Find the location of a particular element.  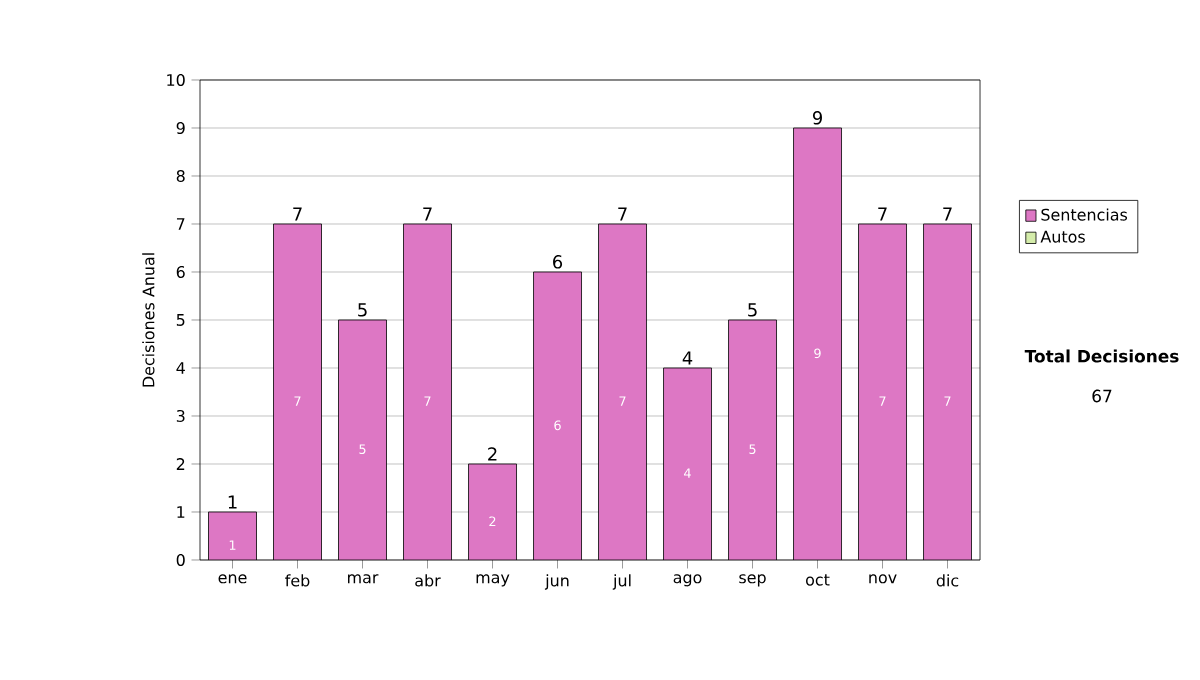

total-label: 6 is located at coordinates (558, 262).